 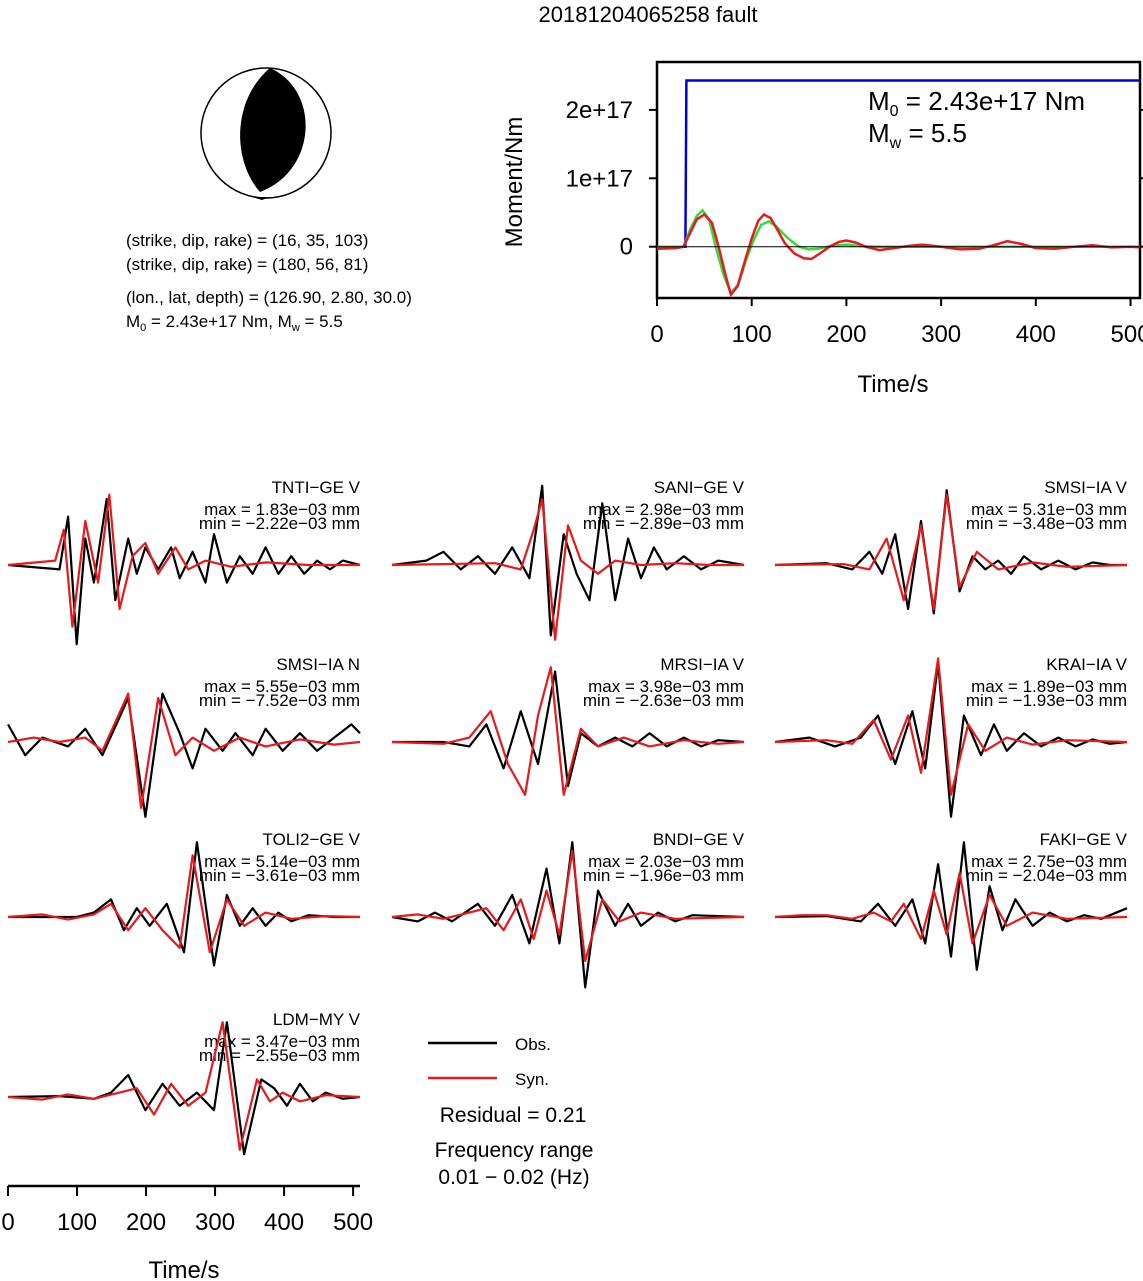 I want to click on waveform-xtick-label: 200, so click(x=146, y=1222).